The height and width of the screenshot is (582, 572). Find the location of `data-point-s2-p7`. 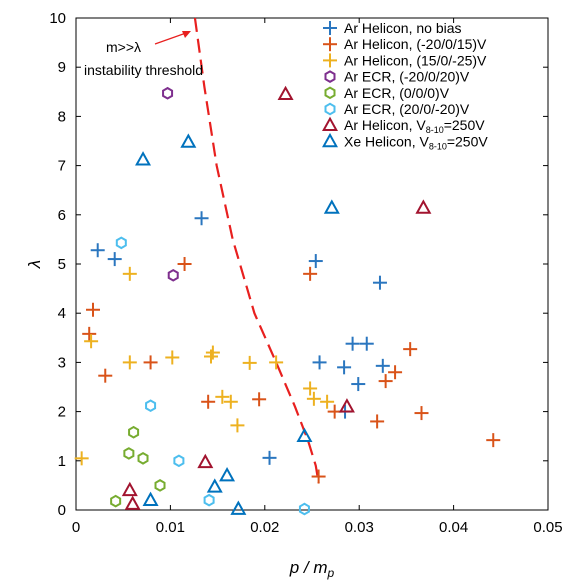

data-point-s2-p7 is located at coordinates (222, 396).